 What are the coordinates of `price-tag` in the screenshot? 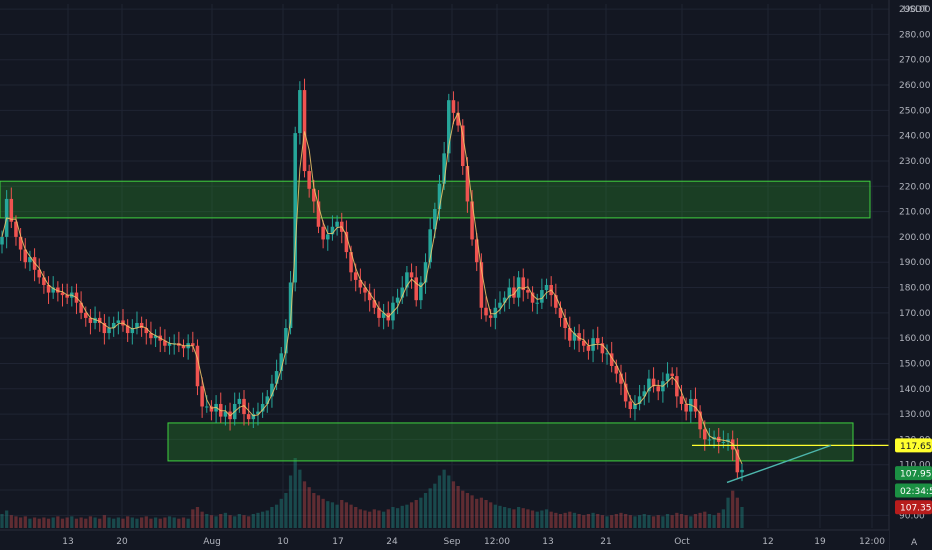 It's located at (913, 507).